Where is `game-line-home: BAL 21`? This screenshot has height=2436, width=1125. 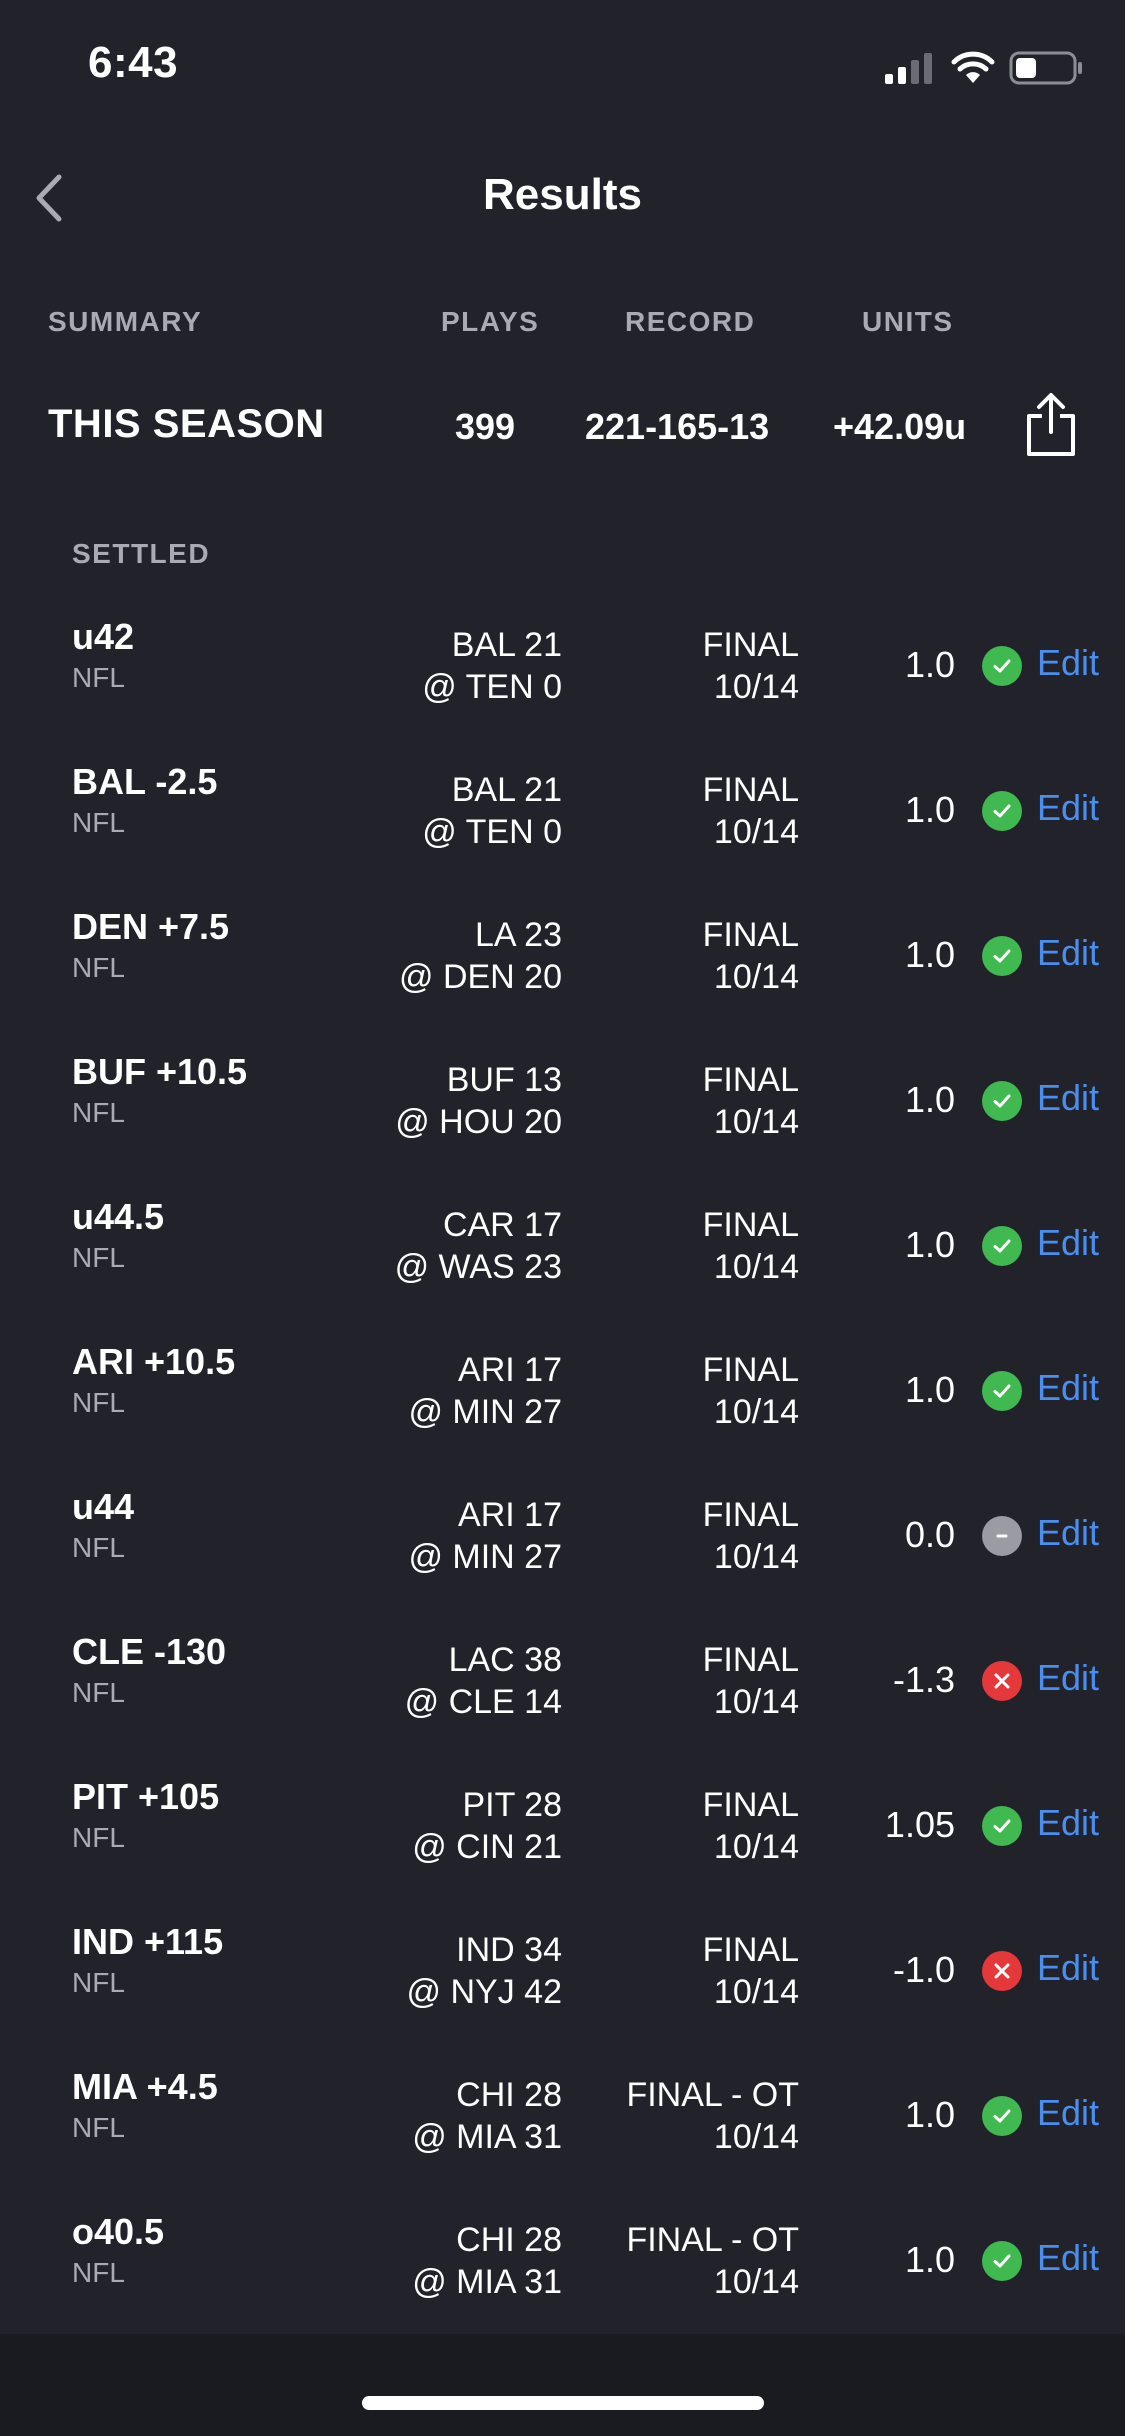 game-line-home: BAL 21 is located at coordinates (506, 645).